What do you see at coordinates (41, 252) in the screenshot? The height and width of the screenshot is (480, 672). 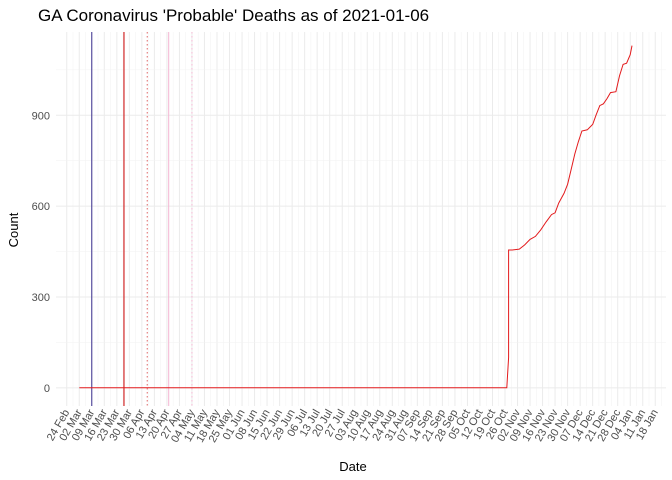 I see `y-axis-ticks: 0 300 600 900` at bounding box center [41, 252].